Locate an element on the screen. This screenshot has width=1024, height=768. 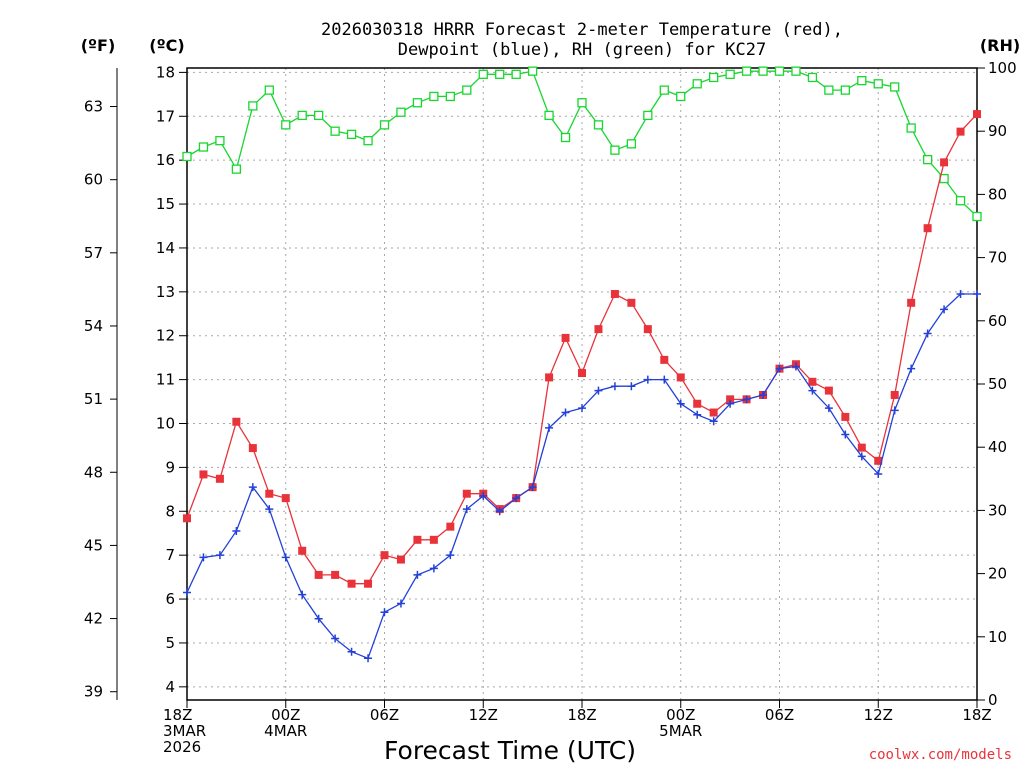
credit-text: coolwx.com/models is located at coordinates (940, 755).